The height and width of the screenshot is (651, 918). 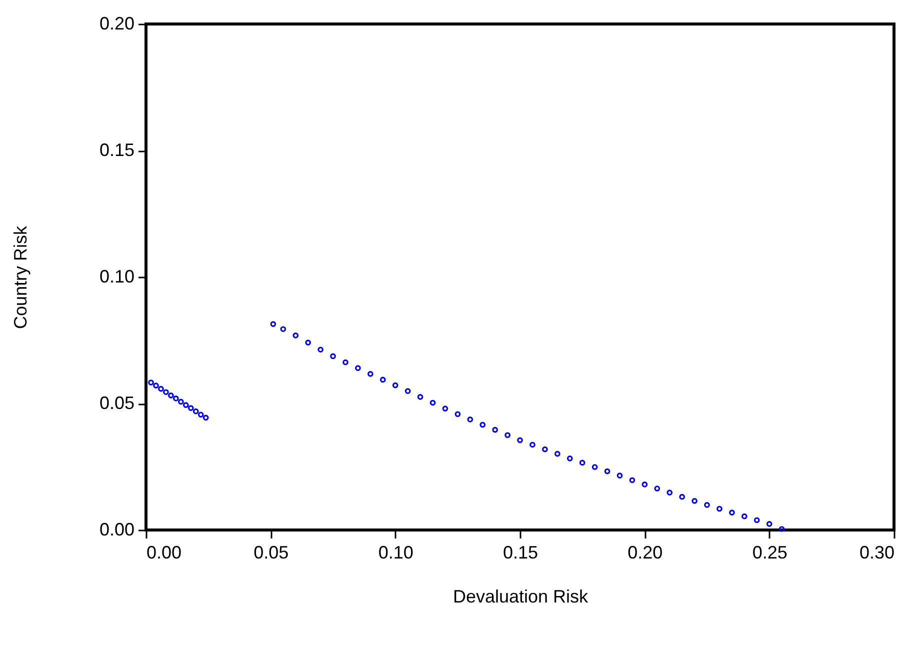 What do you see at coordinates (116, 403) in the screenshot?
I see `y-tick-label: 0.05` at bounding box center [116, 403].